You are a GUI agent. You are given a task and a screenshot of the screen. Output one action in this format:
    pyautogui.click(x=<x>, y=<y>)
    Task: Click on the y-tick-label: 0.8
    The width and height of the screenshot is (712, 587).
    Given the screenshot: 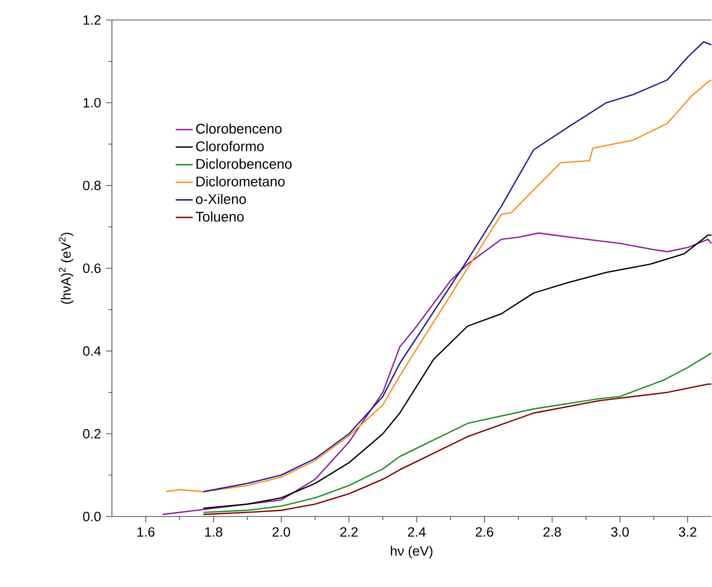 What is the action you would take?
    pyautogui.click(x=92, y=185)
    